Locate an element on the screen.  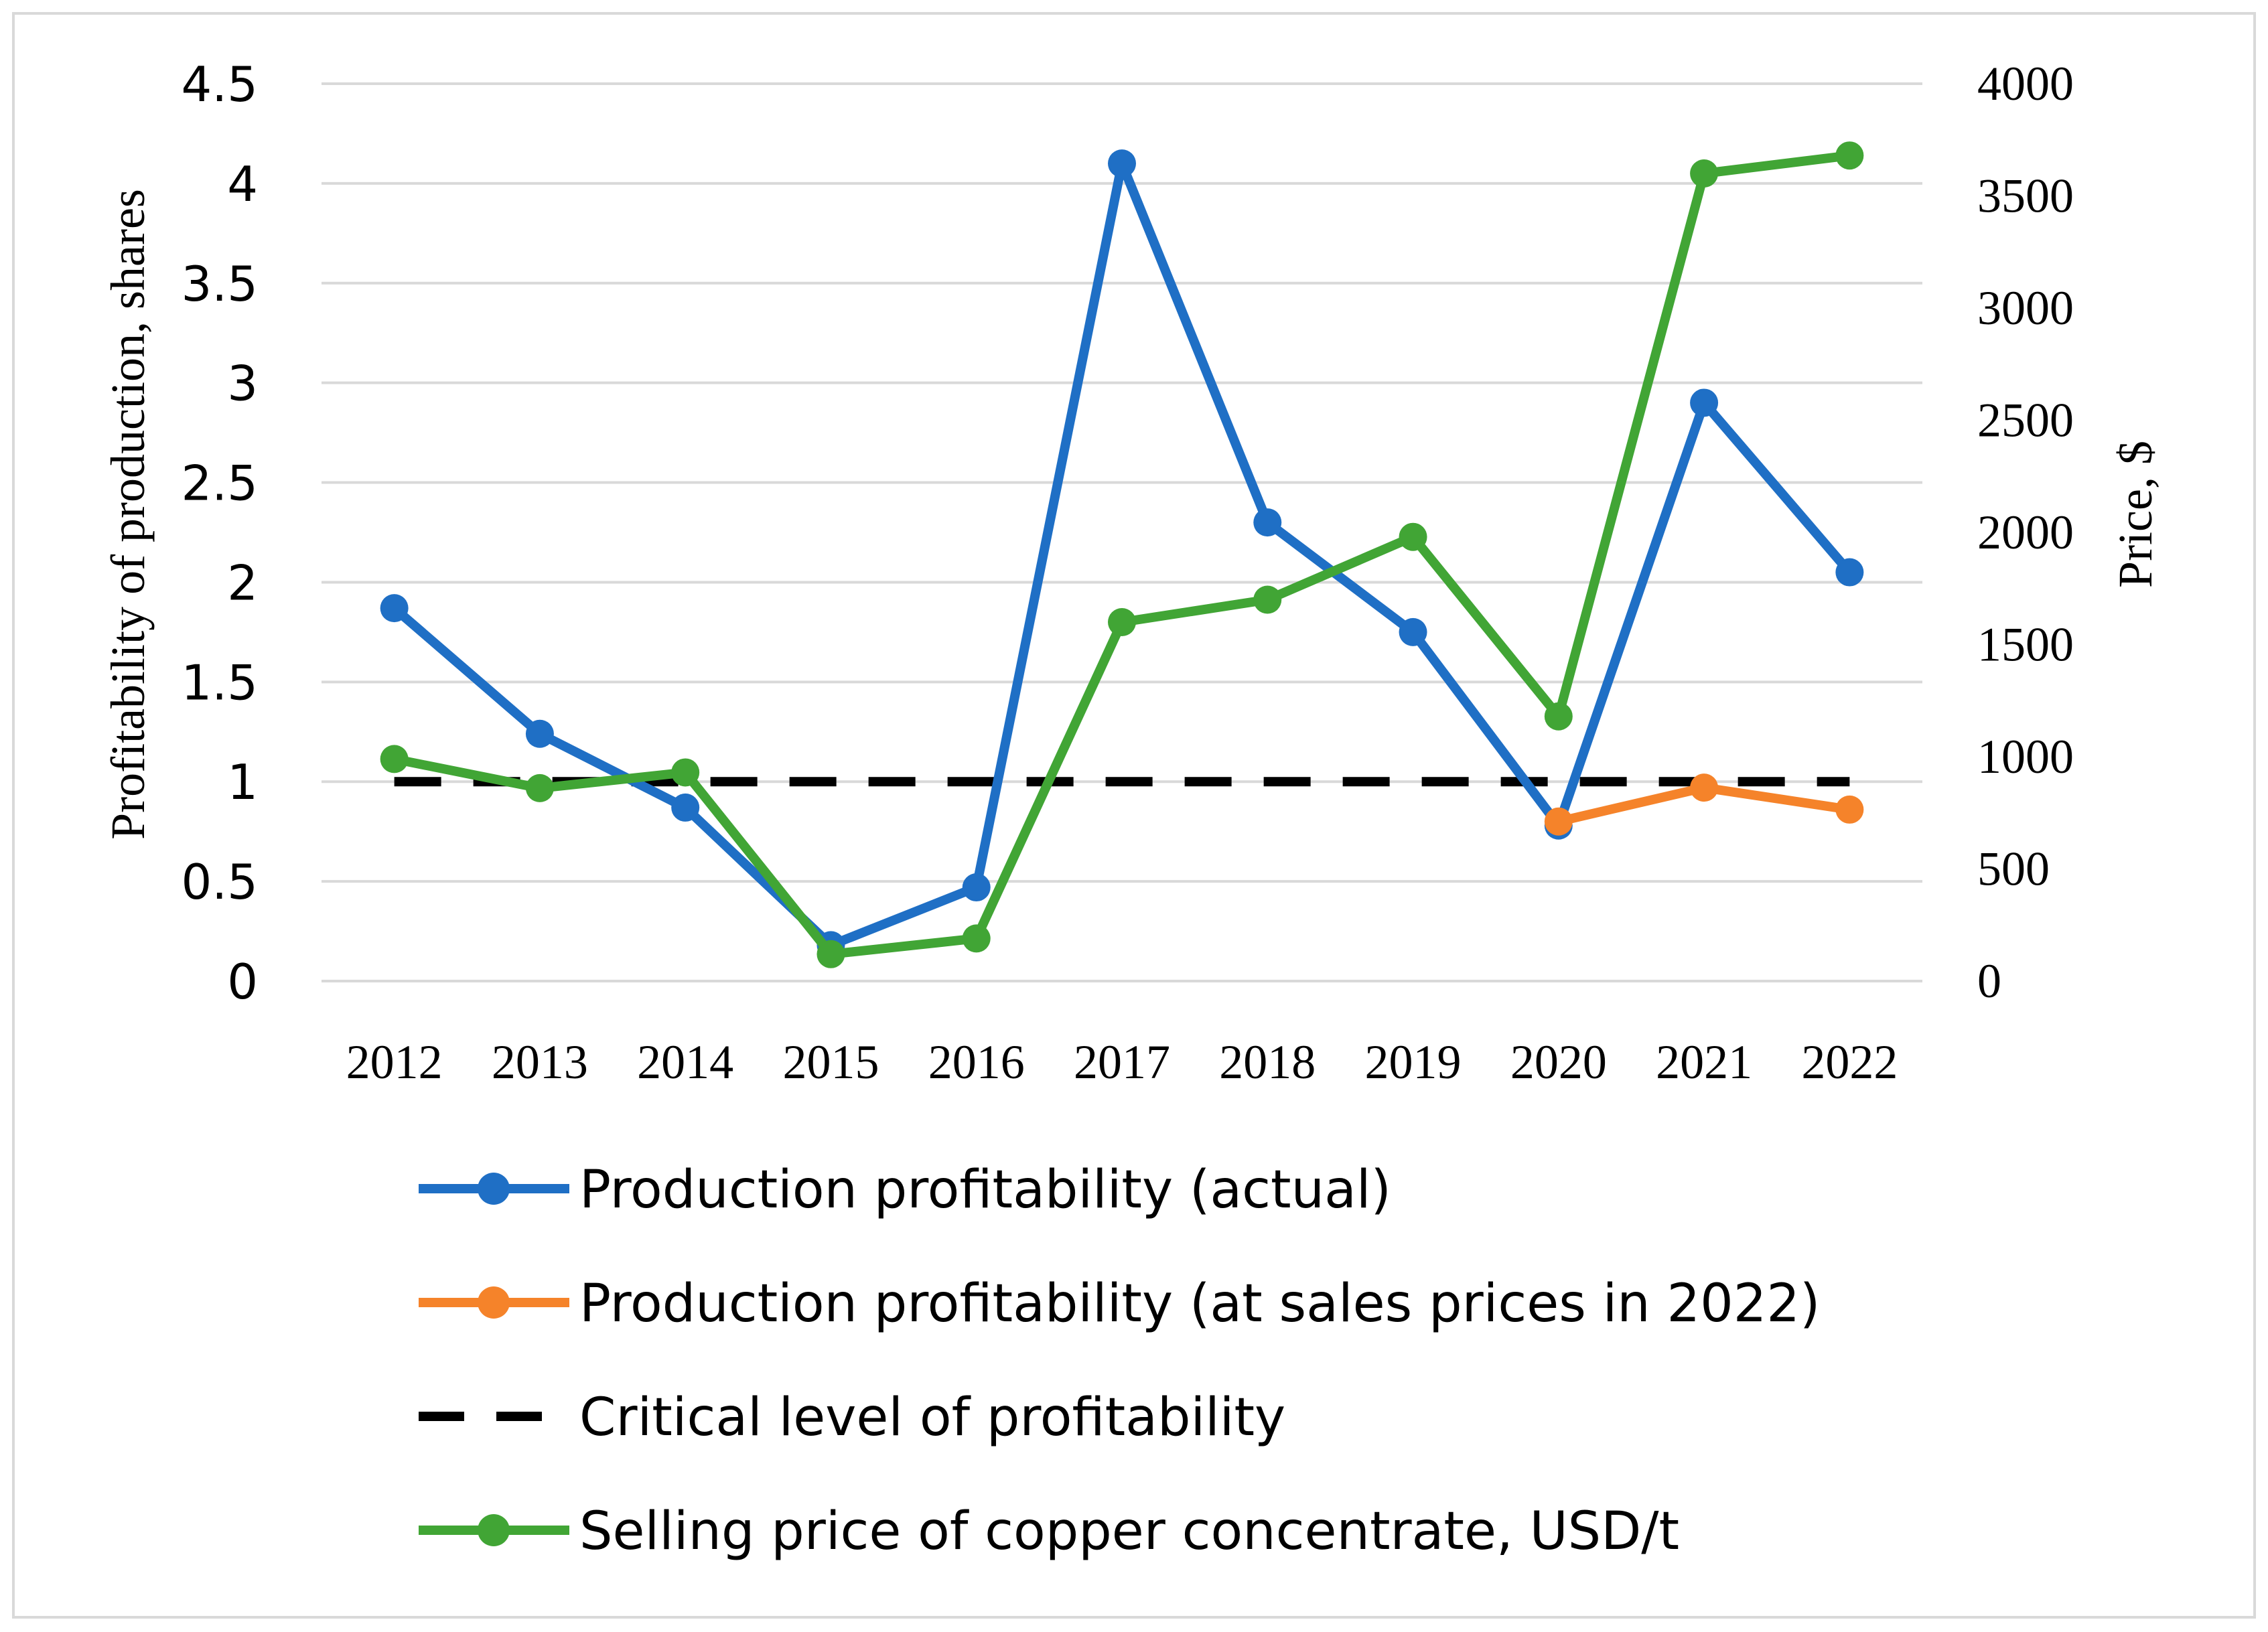
y-left-tick-label: 4.5 is located at coordinates (219, 84).